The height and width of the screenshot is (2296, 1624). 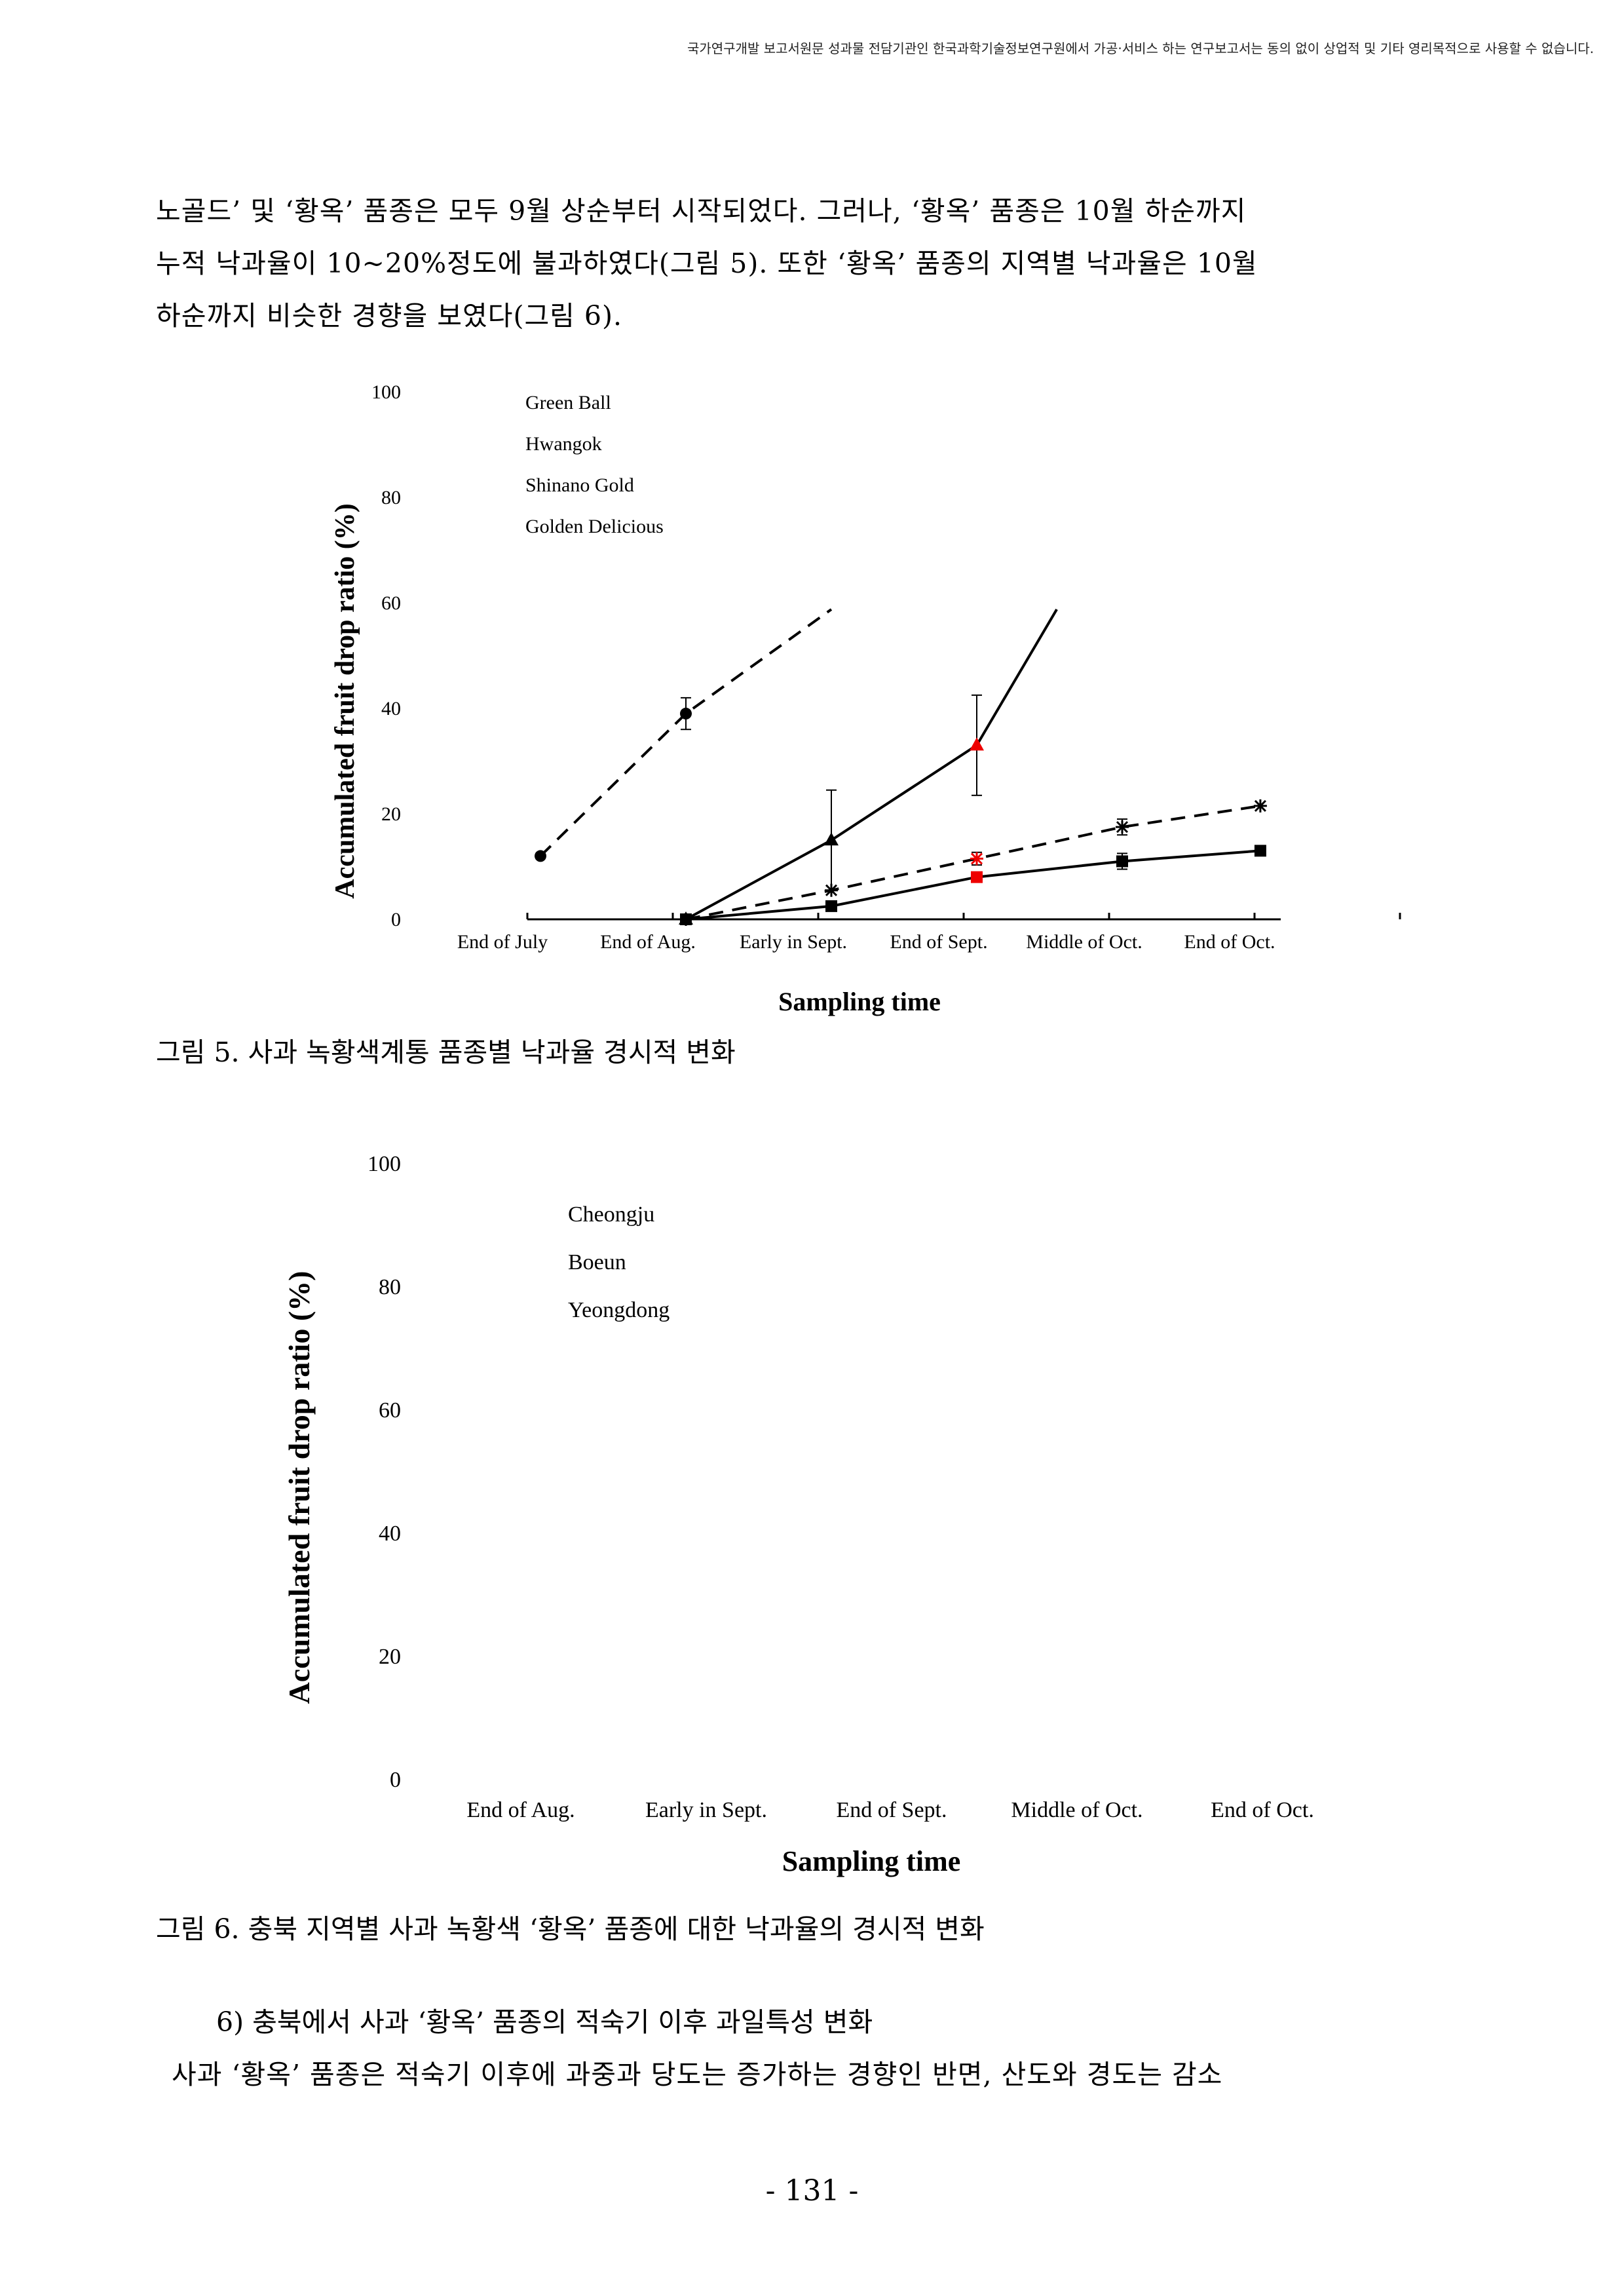 I want to click on fig5-x-tick-label: Early in Sept., so click(x=793, y=942).